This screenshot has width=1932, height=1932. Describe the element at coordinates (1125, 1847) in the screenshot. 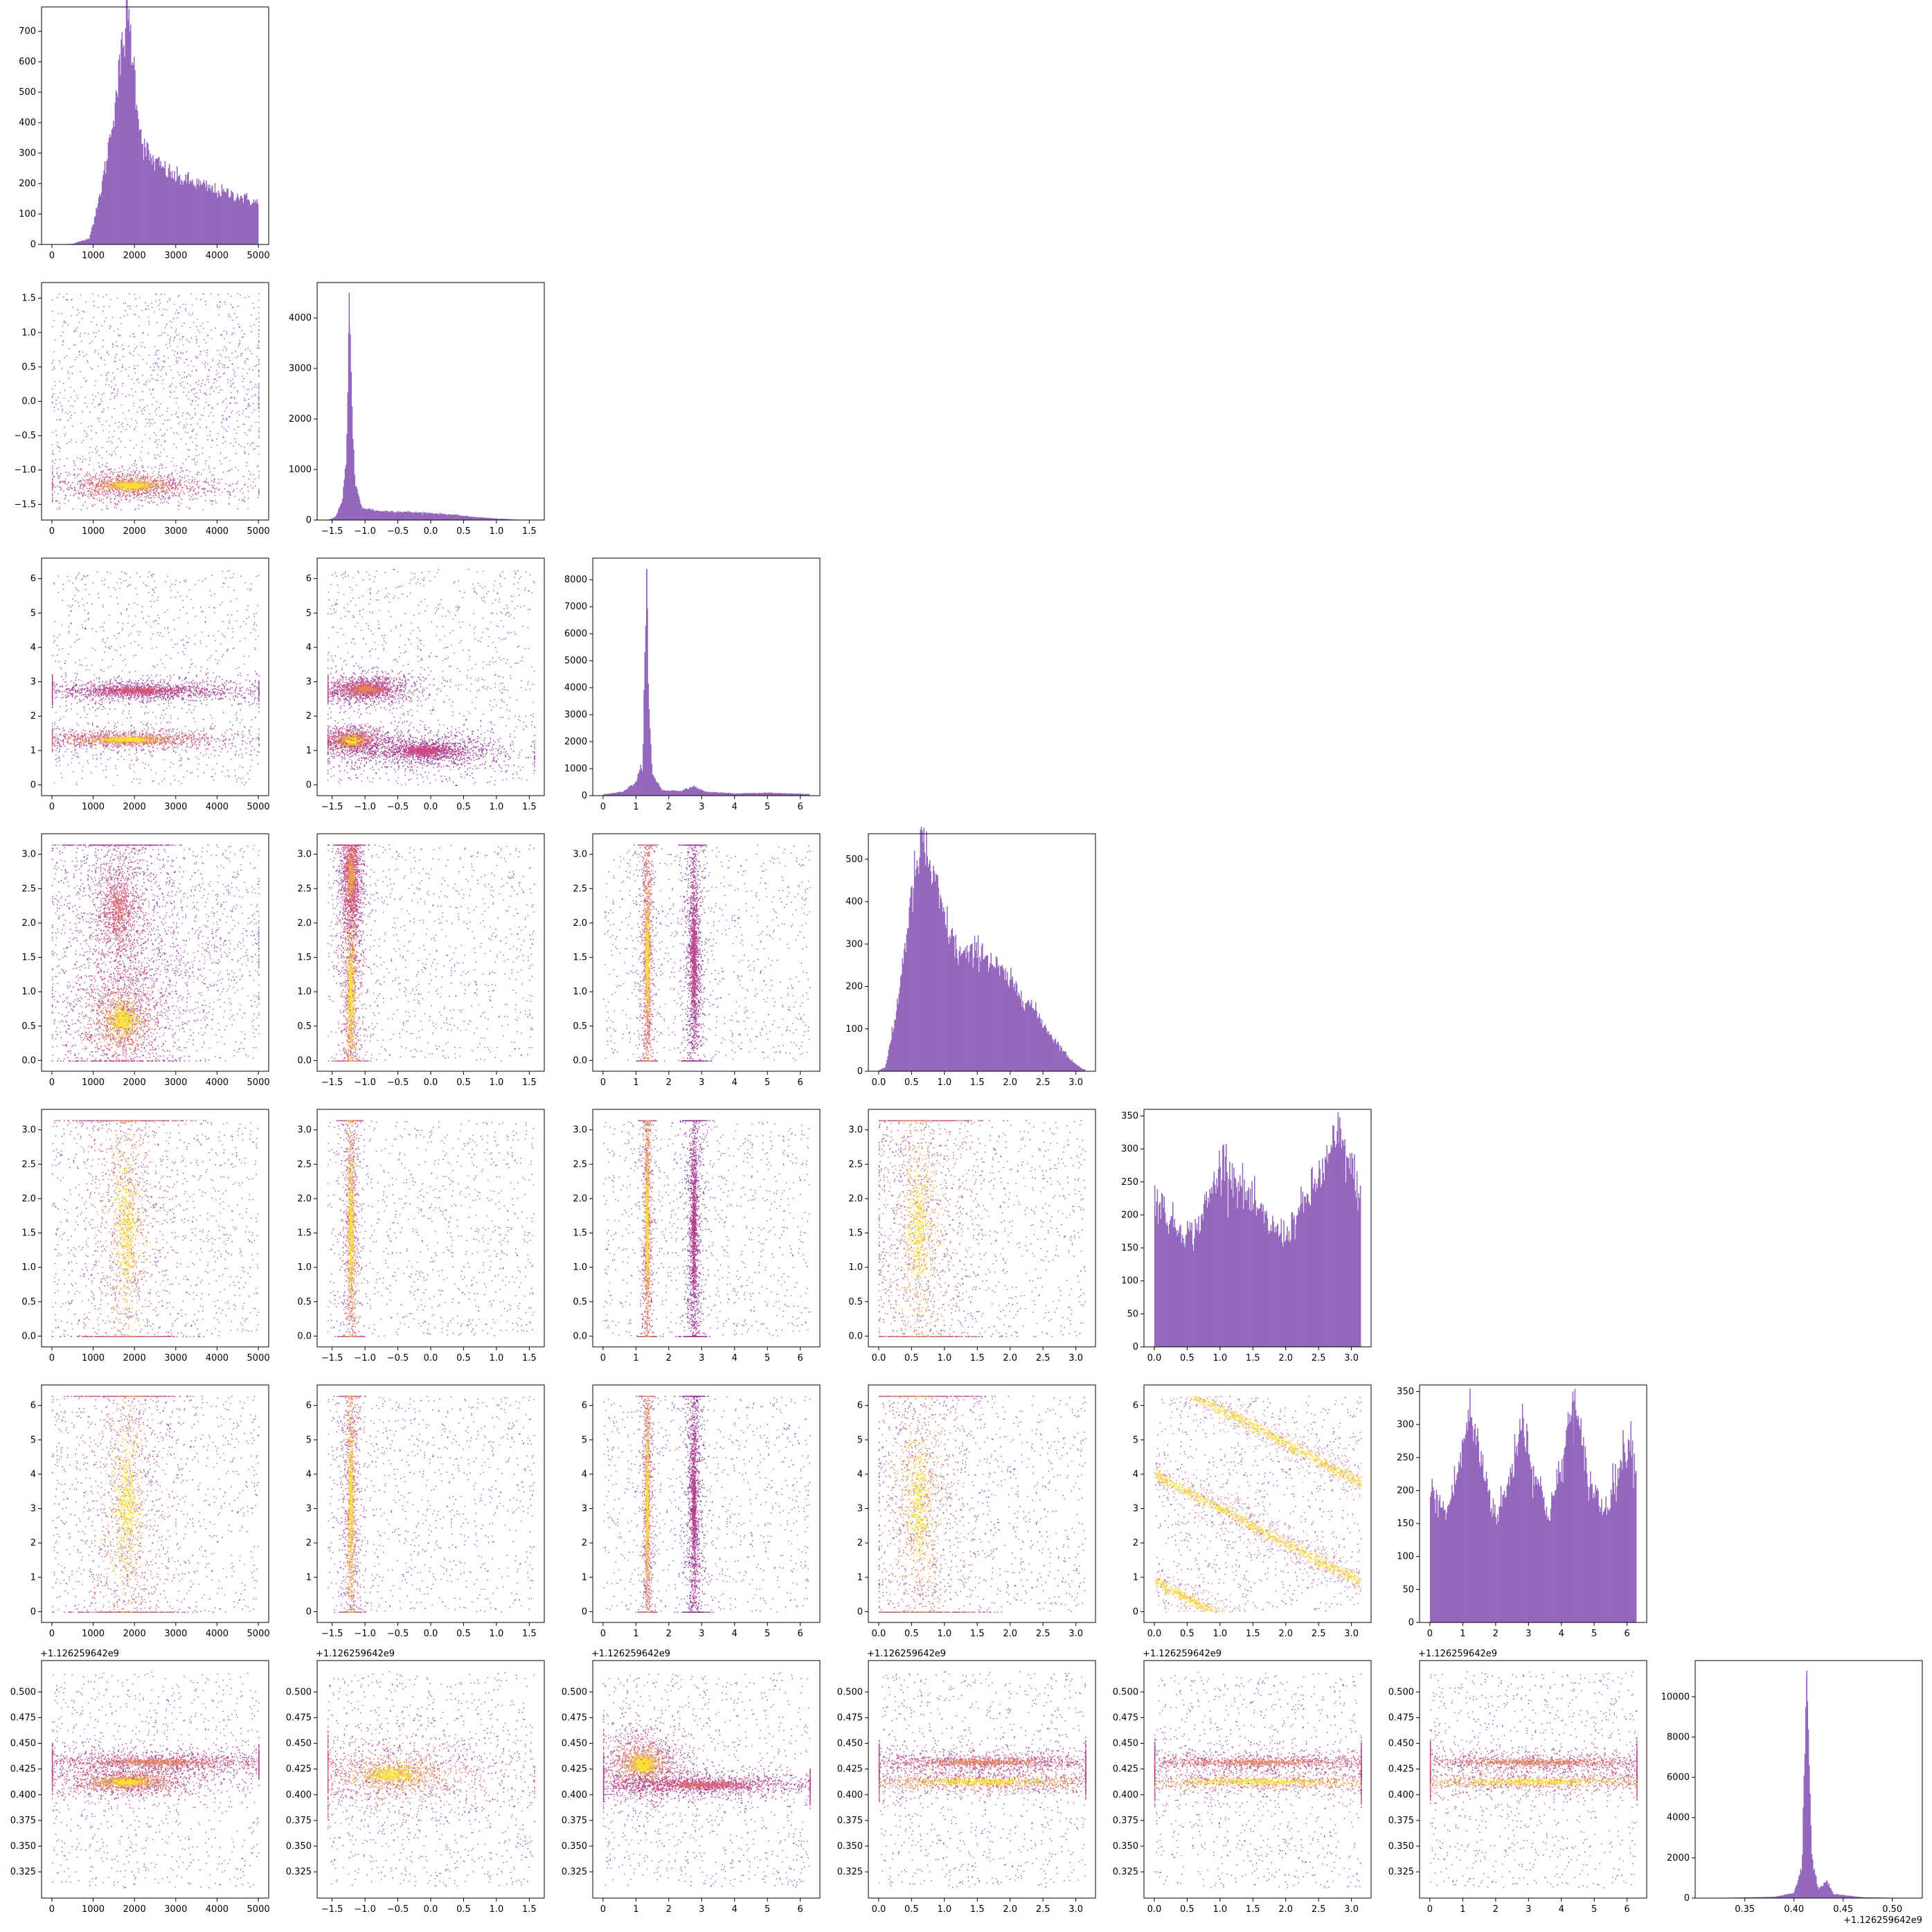

I see `scatter-6-4-ytick-label: 0.350` at that location.